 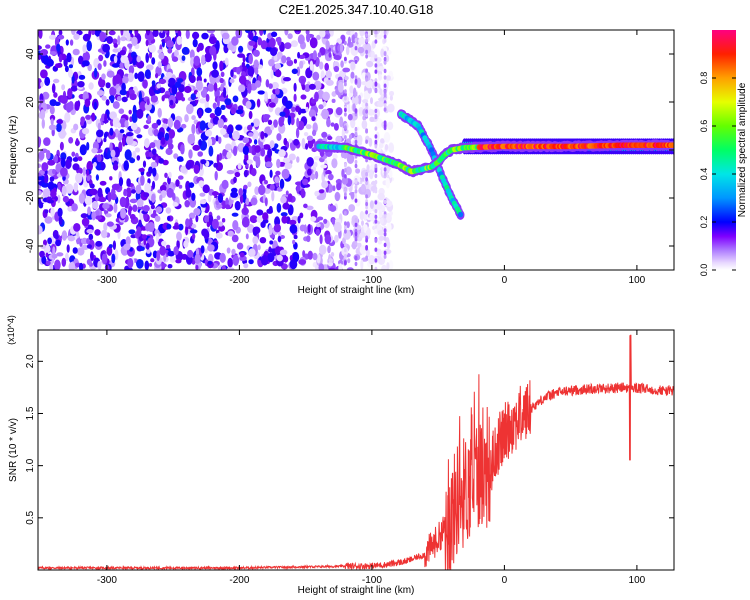 What do you see at coordinates (30, 465) in the screenshot?
I see `y-tick-label: 1.0` at bounding box center [30, 465].